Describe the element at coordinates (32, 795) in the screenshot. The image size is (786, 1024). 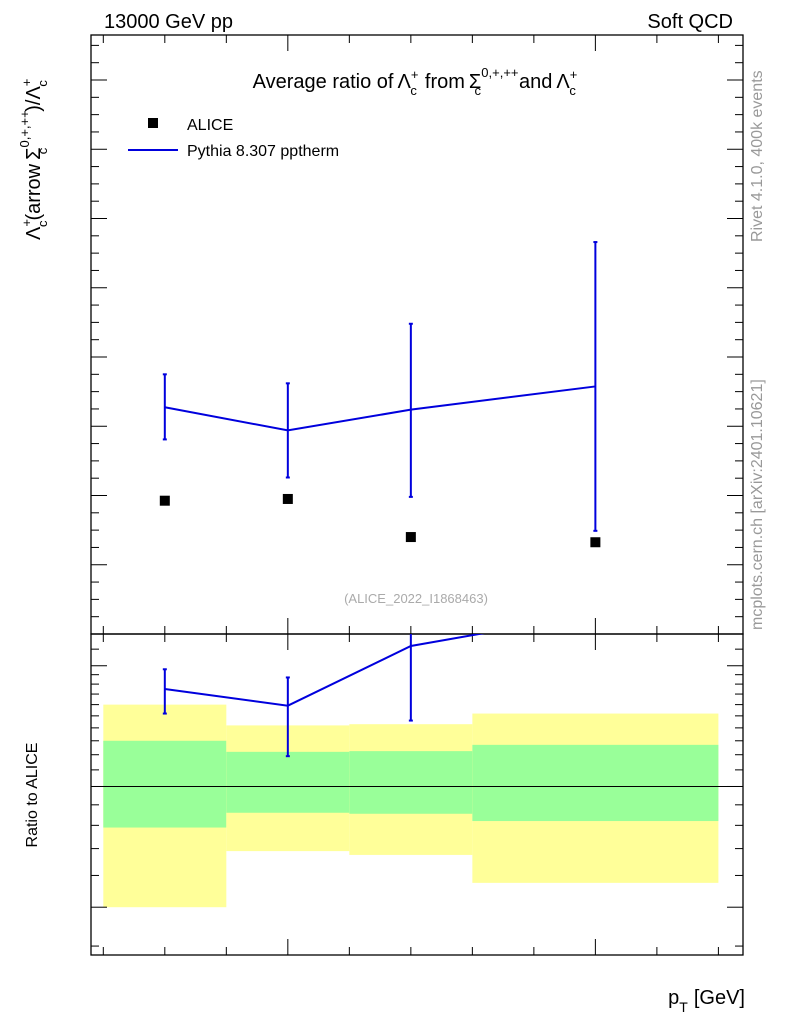
I see `ratio-y-axis-label: Ratio to ALICE` at that location.